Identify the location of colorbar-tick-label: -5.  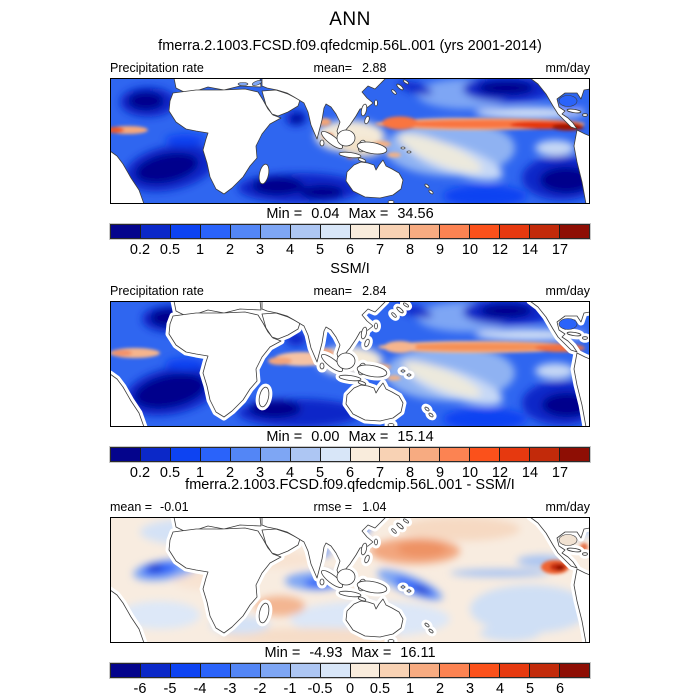
(170, 689).